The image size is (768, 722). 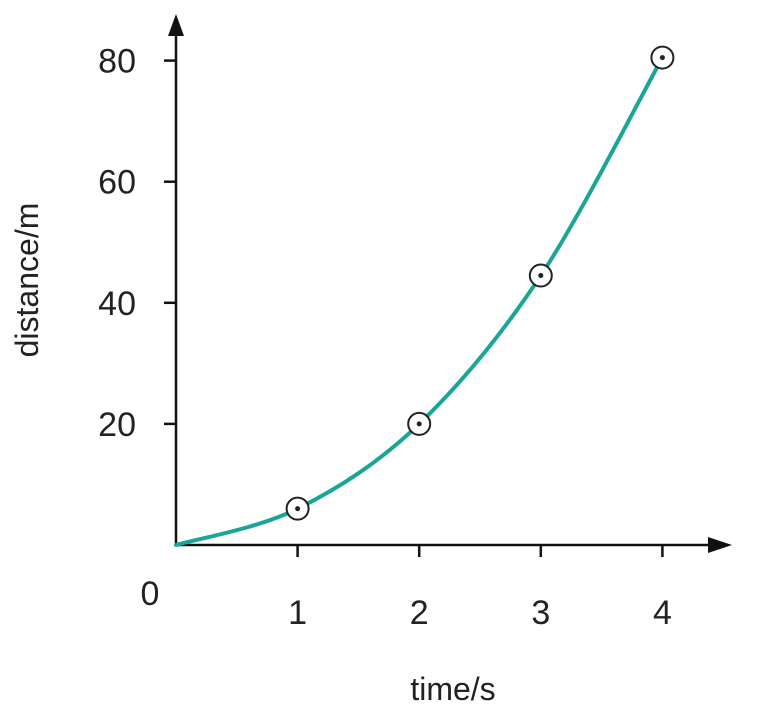 I want to click on x-tick-label: 3, so click(x=540, y=613).